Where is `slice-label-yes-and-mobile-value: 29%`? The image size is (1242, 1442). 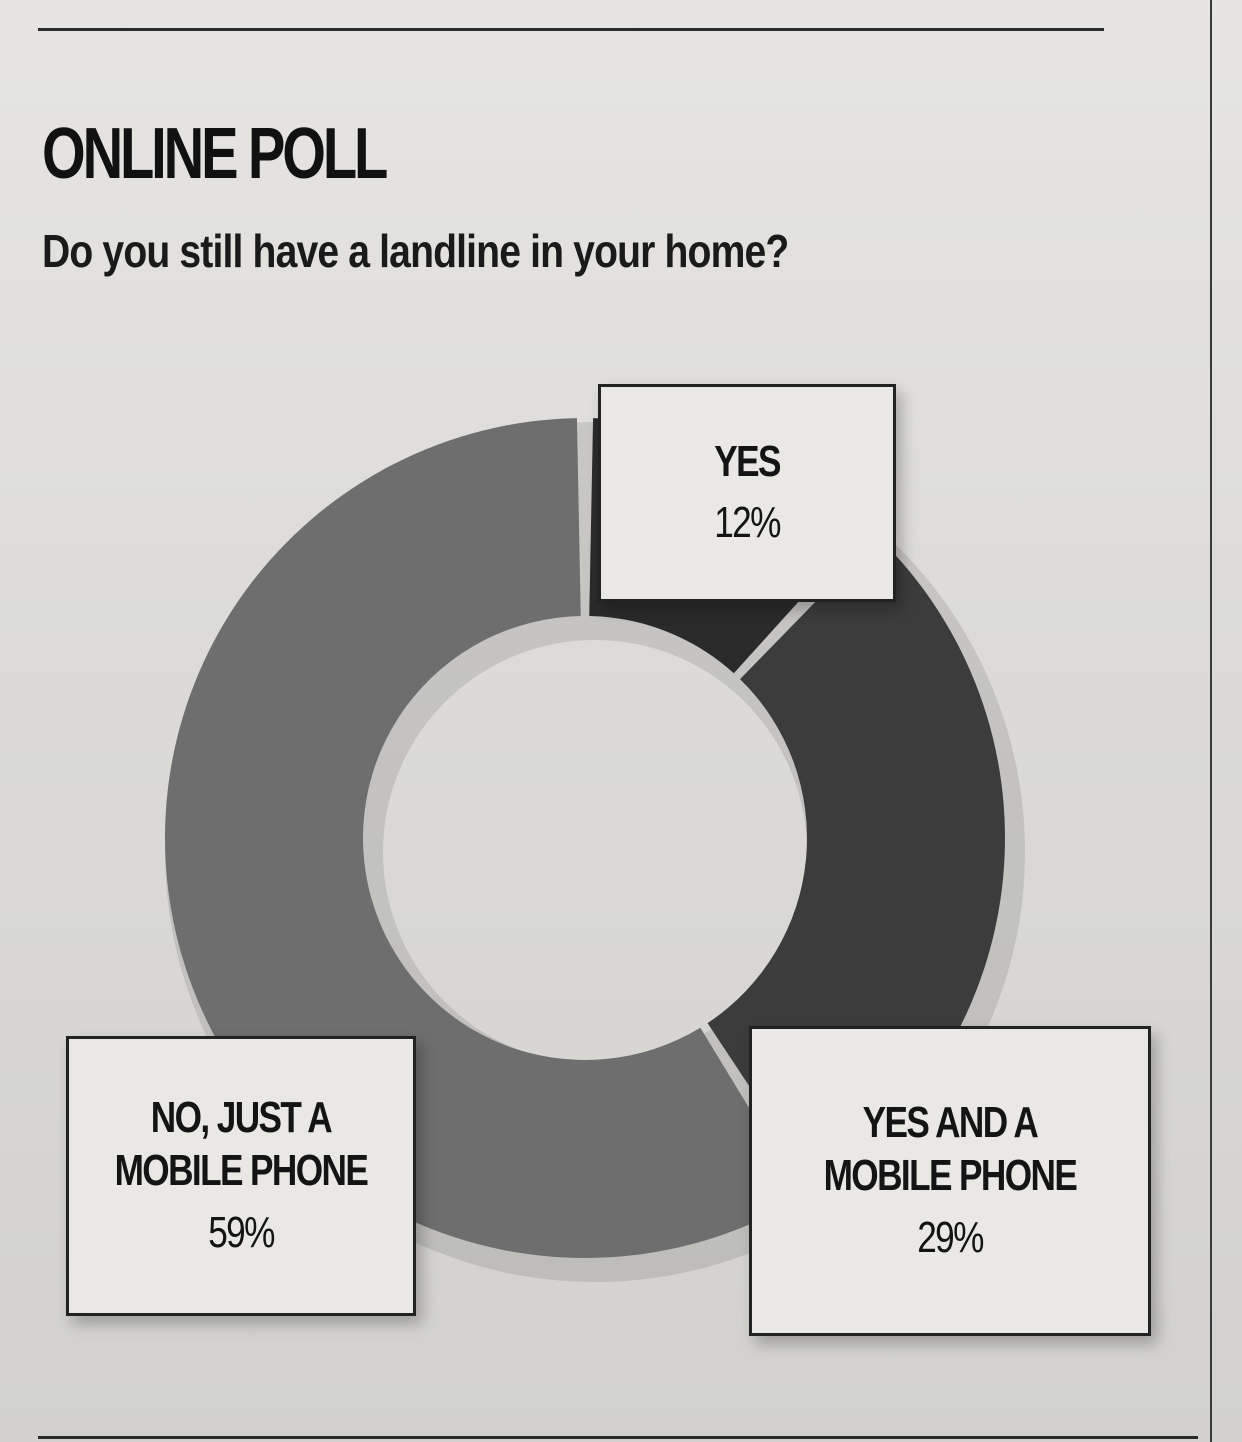
slice-label-yes-and-mobile-value: 29% is located at coordinates (950, 1238).